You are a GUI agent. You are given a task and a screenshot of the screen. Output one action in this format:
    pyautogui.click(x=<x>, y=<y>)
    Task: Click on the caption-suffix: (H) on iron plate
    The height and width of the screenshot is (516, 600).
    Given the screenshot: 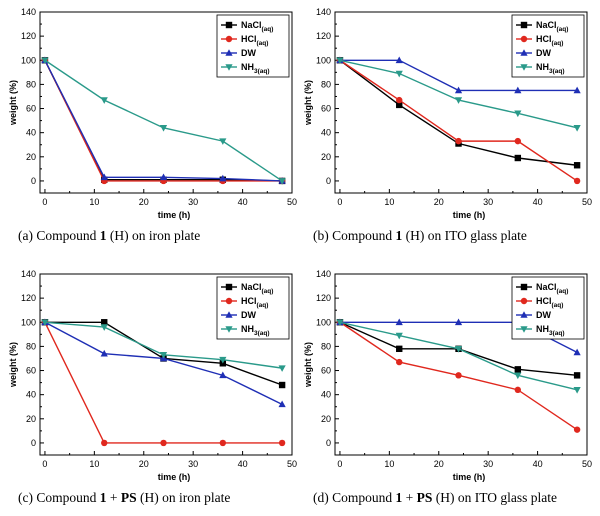 What is the action you would take?
    pyautogui.click(x=183, y=497)
    